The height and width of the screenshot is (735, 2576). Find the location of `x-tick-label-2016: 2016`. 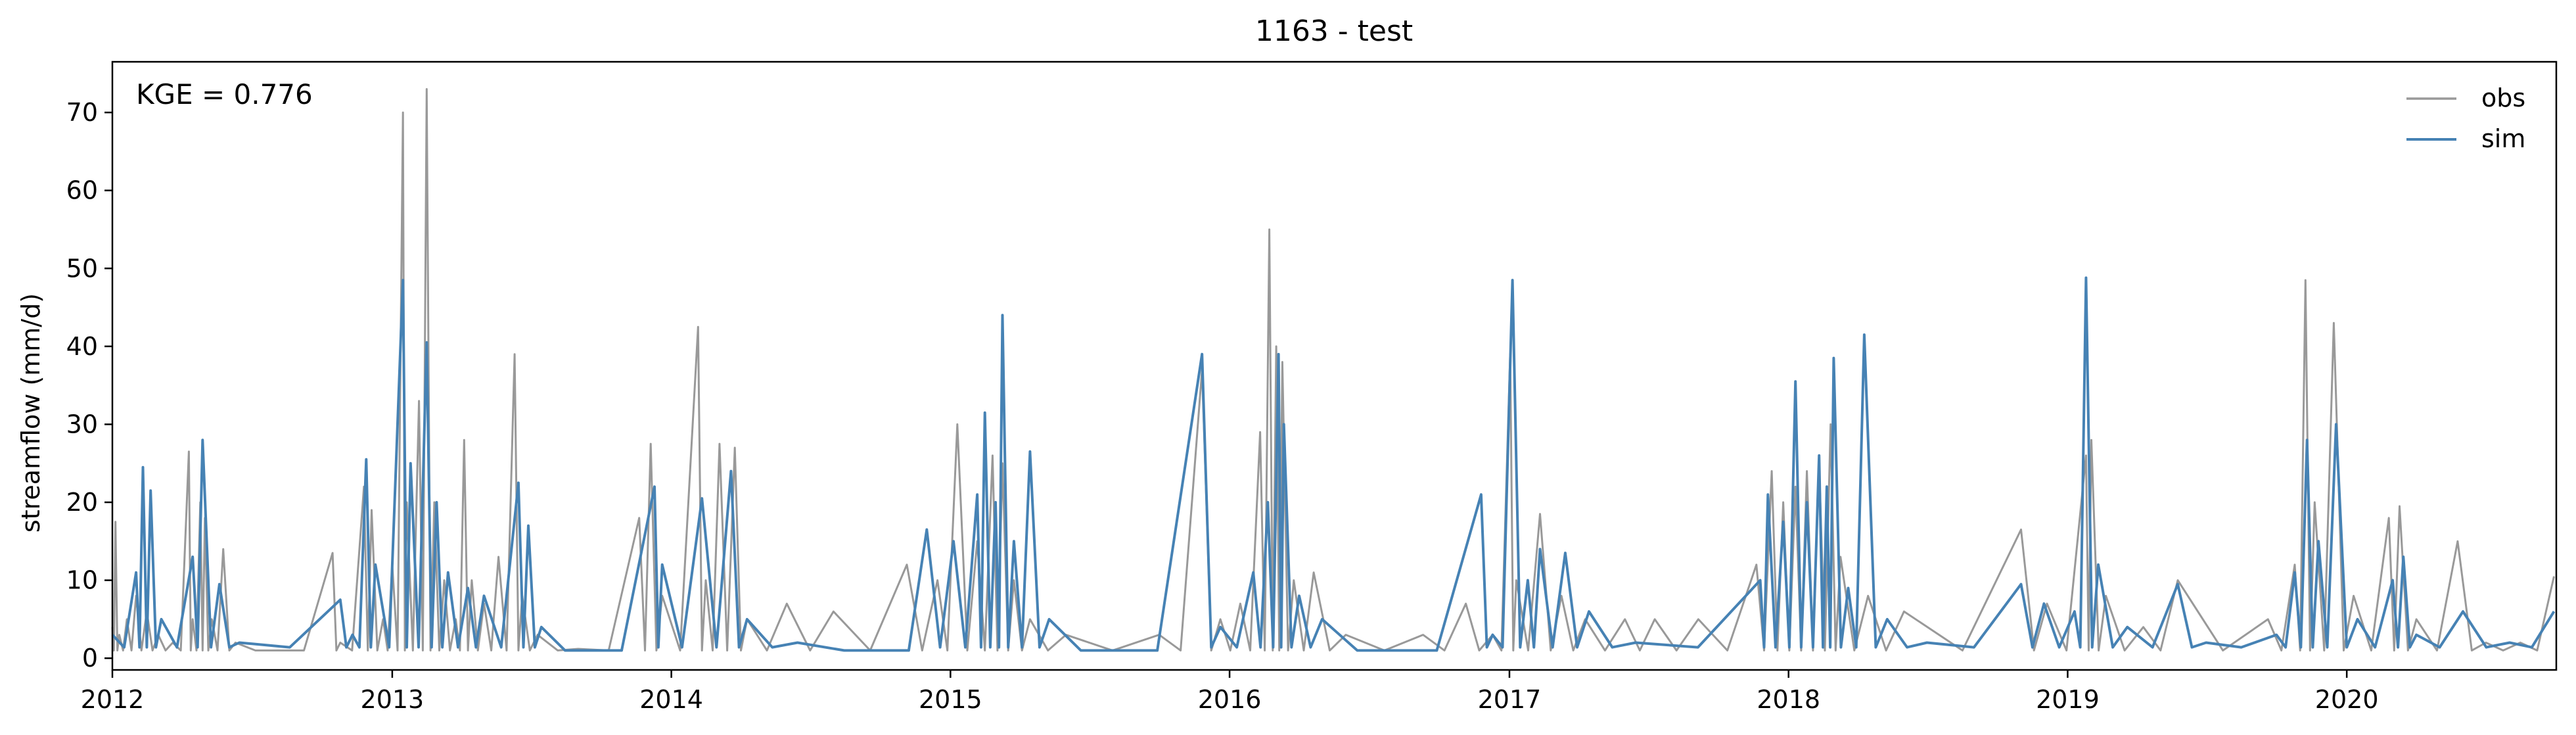

x-tick-label-2016: 2016 is located at coordinates (1230, 700).